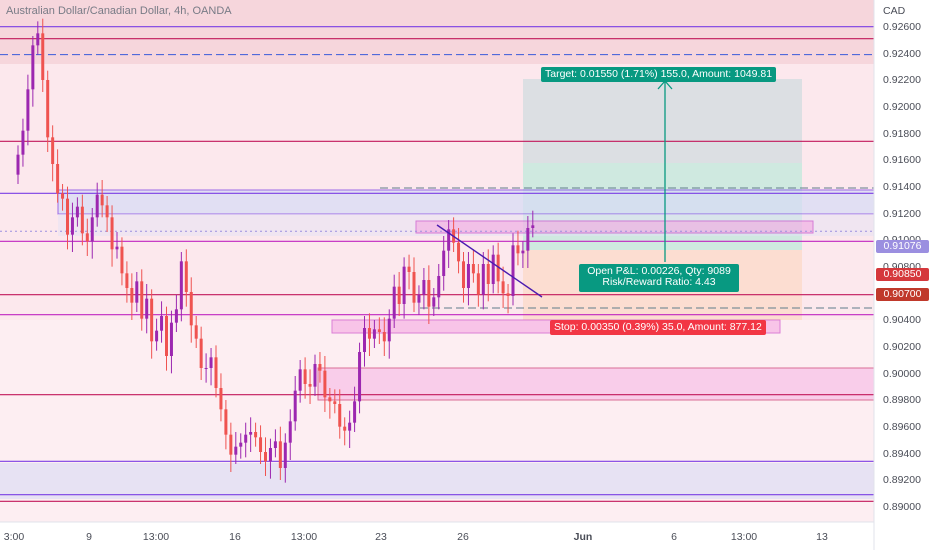  I want to click on open-pnl-text: Open P&L: 0.00226, Qty: 9089, so click(659, 271).